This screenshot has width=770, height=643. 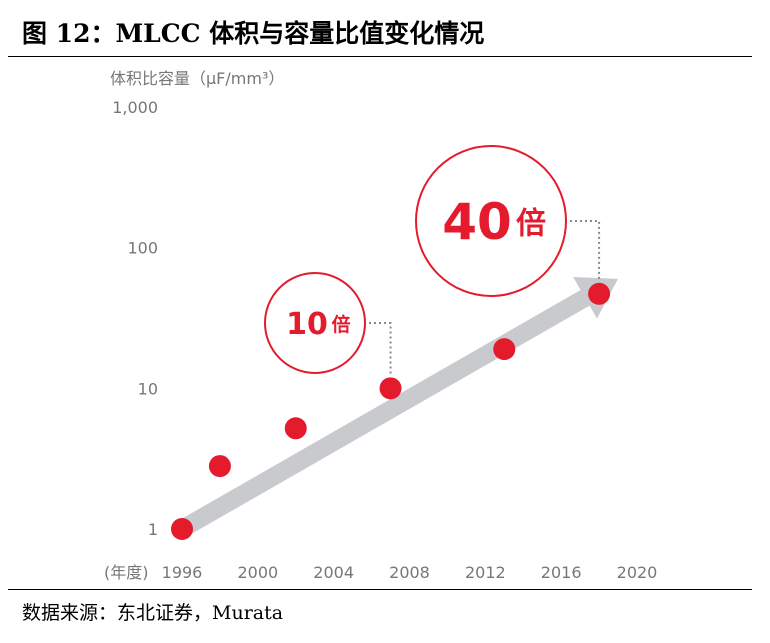 I want to click on y-tick-label: 1,000, so click(x=135, y=107).